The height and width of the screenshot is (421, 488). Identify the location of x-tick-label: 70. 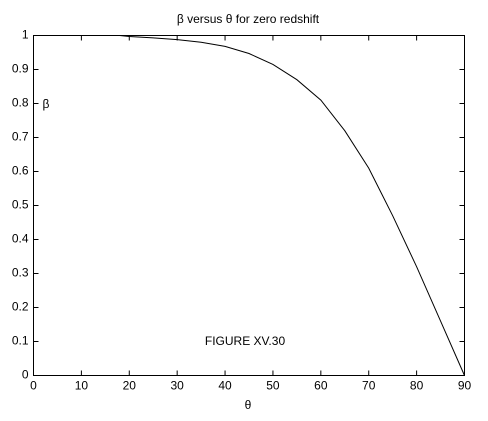
(369, 386).